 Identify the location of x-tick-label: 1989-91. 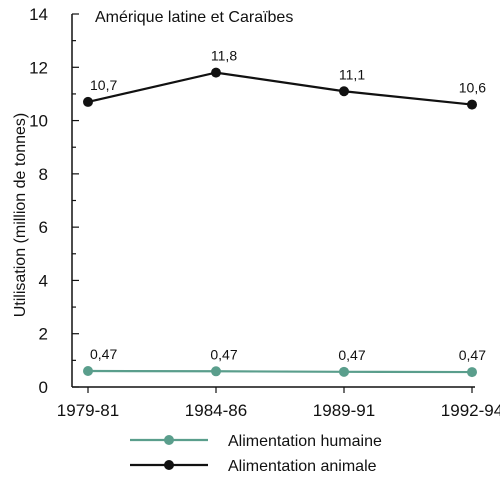
(344, 410).